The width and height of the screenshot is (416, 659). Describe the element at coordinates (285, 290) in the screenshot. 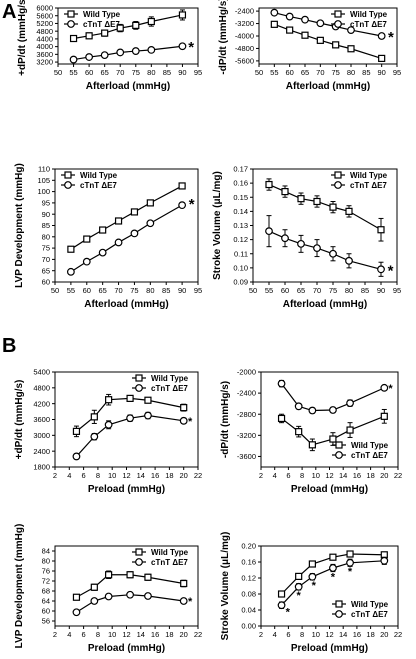

I see `x-tick-label: 60` at that location.